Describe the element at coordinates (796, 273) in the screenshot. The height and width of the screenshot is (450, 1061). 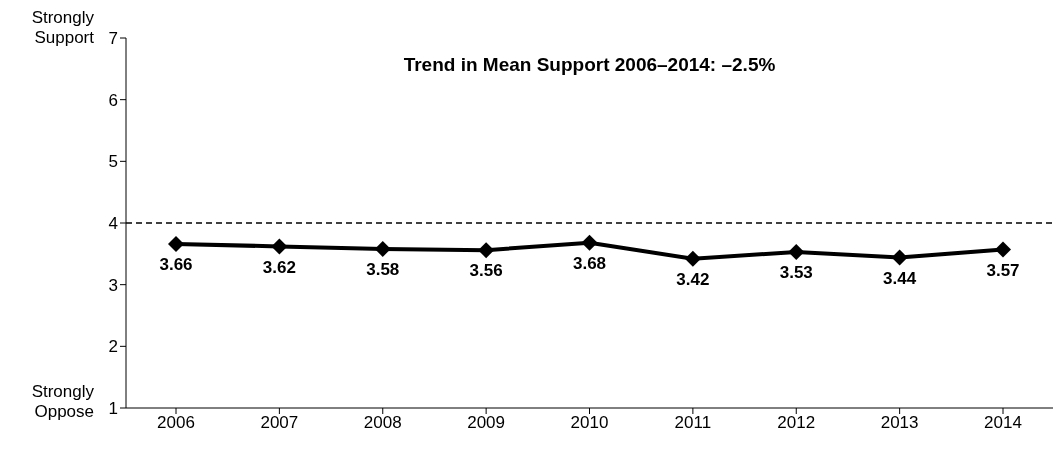
I see `data-label: 3.53` at that location.